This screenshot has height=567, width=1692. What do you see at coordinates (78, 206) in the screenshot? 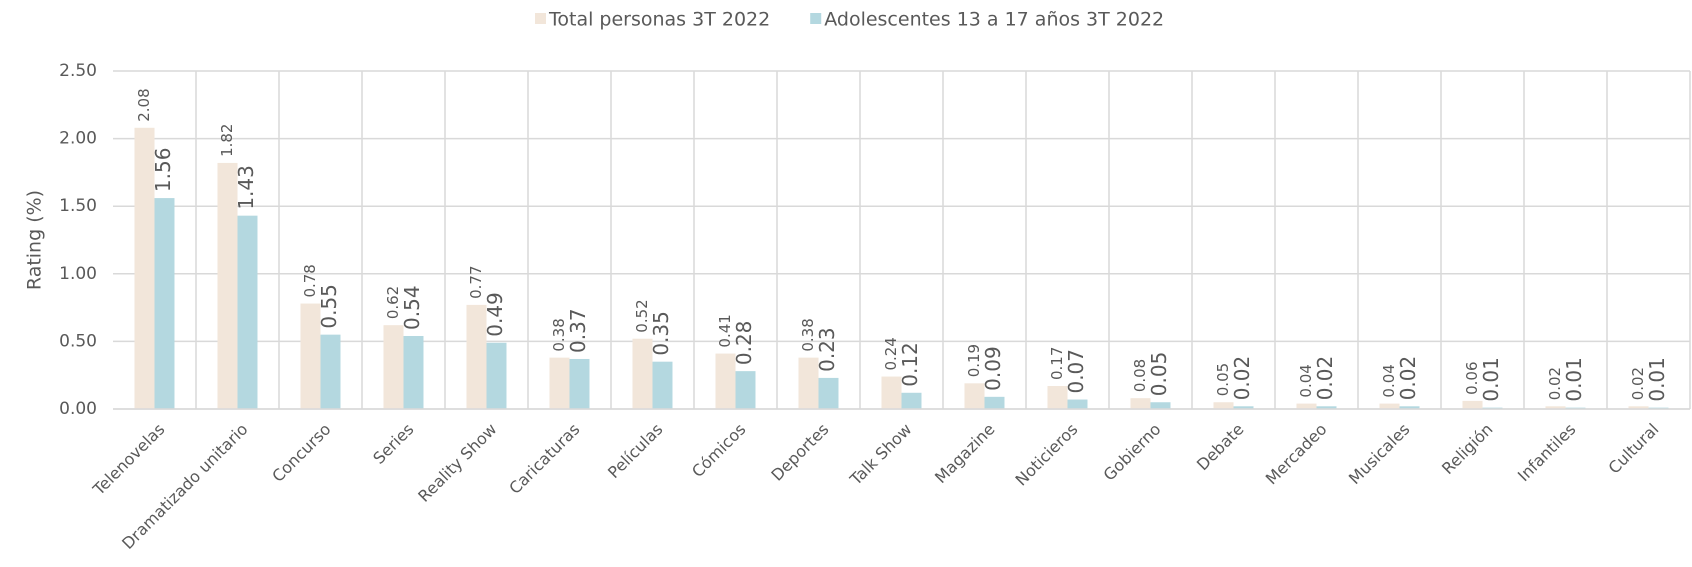
I see `y-tick-label: 1.50` at bounding box center [78, 206].